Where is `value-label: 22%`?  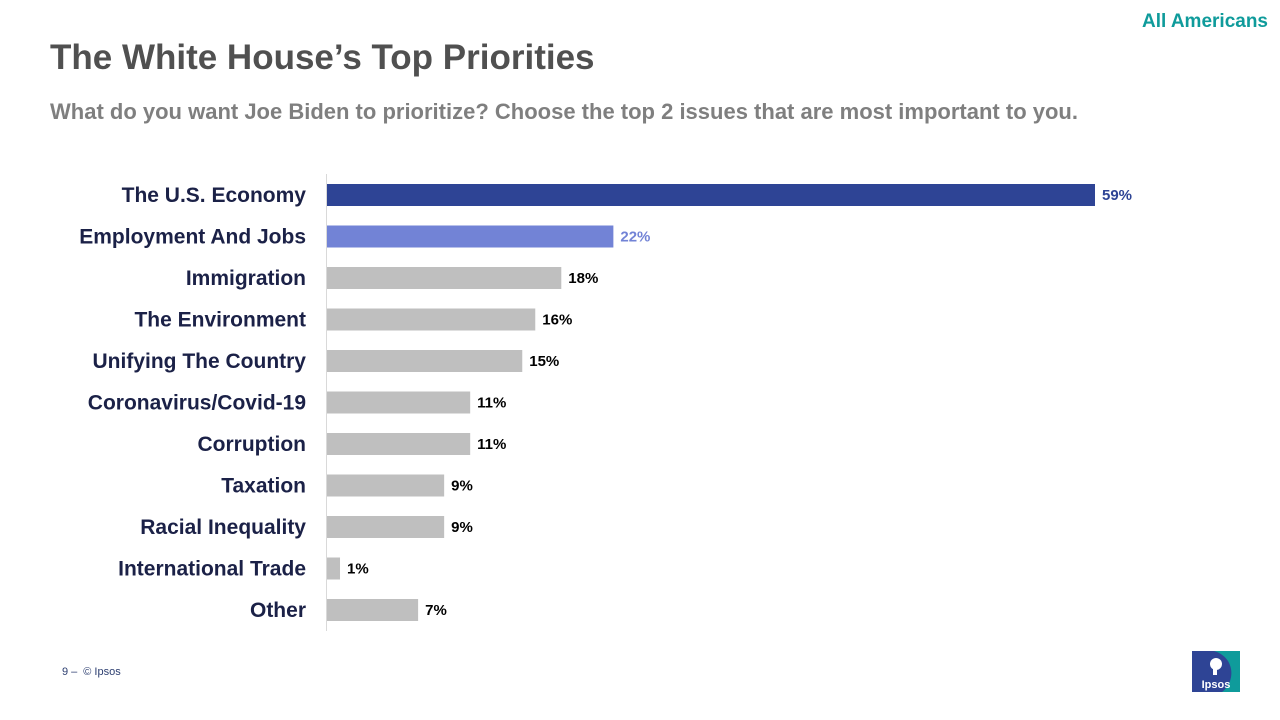
value-label: 22% is located at coordinates (635, 237).